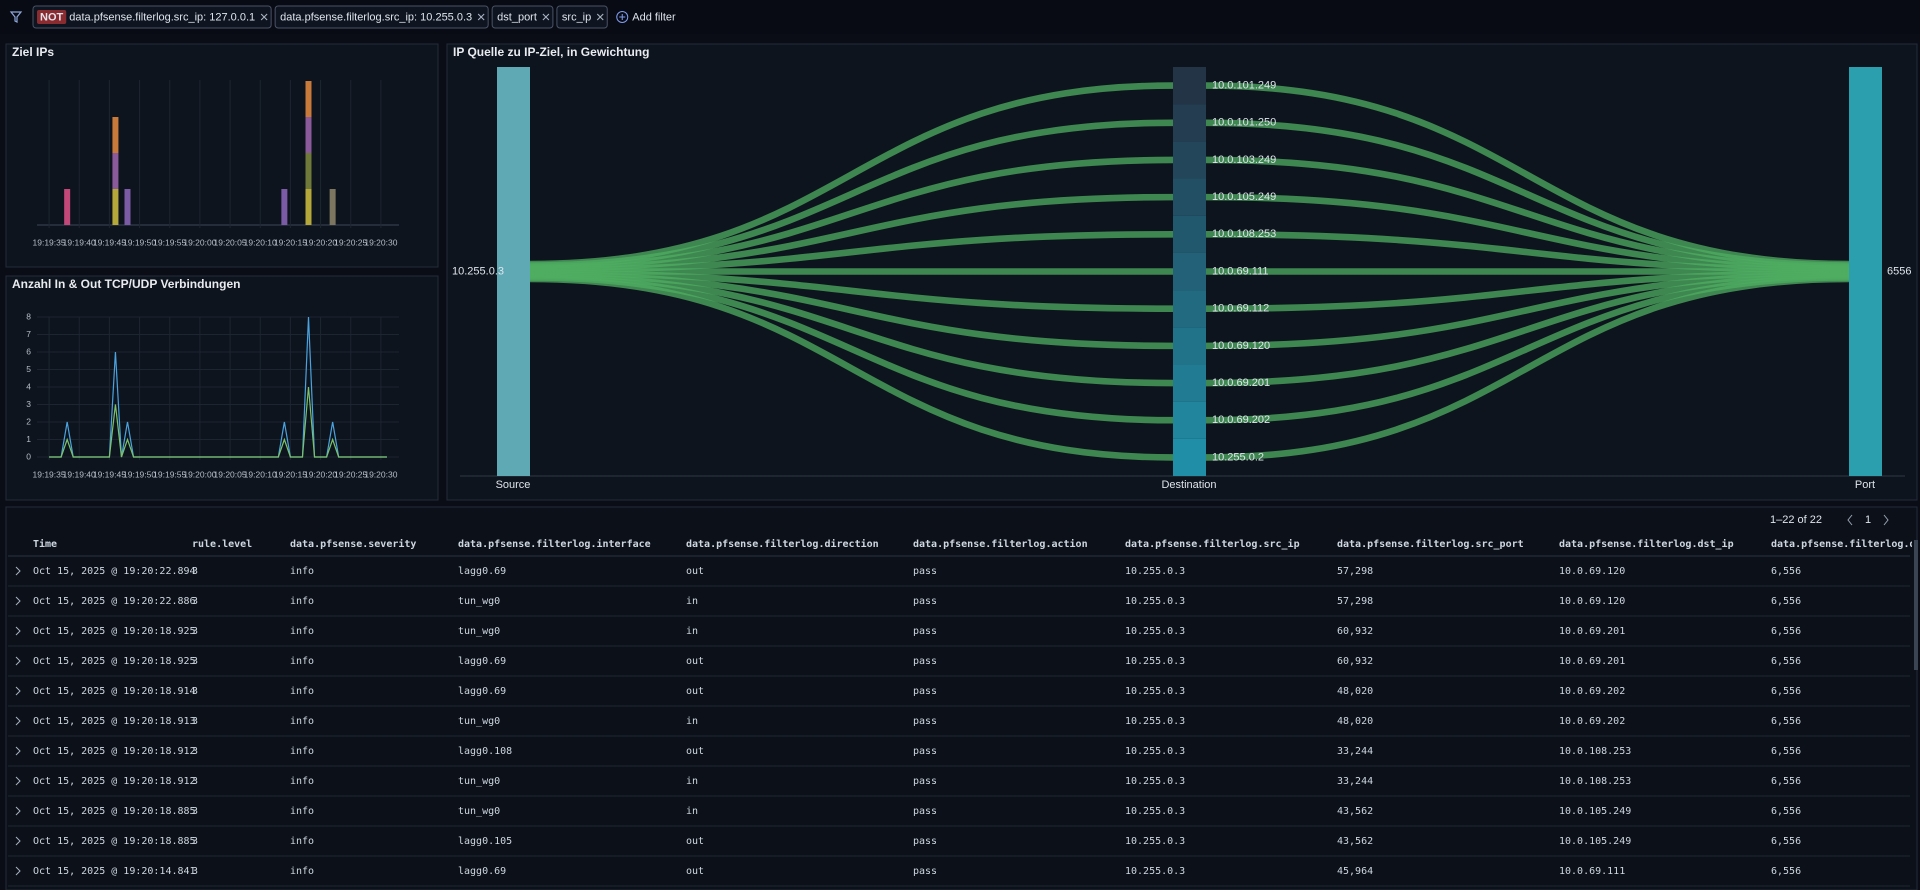  What do you see at coordinates (109, 242) in the screenshot?
I see `x-tick-label: 19:19:45` at bounding box center [109, 242].